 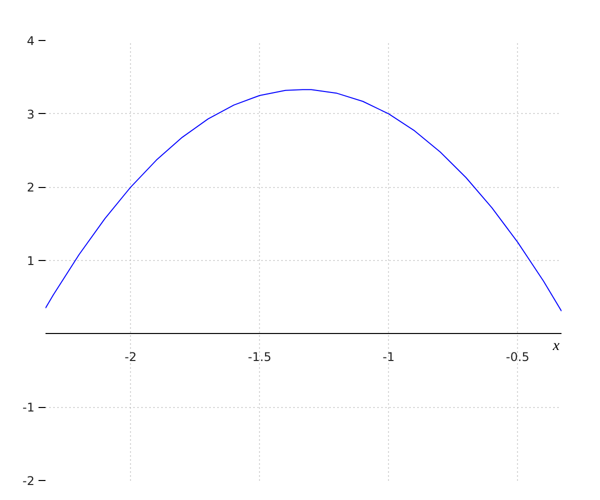 I want to click on y-tick-label: -2, so click(x=28, y=481).